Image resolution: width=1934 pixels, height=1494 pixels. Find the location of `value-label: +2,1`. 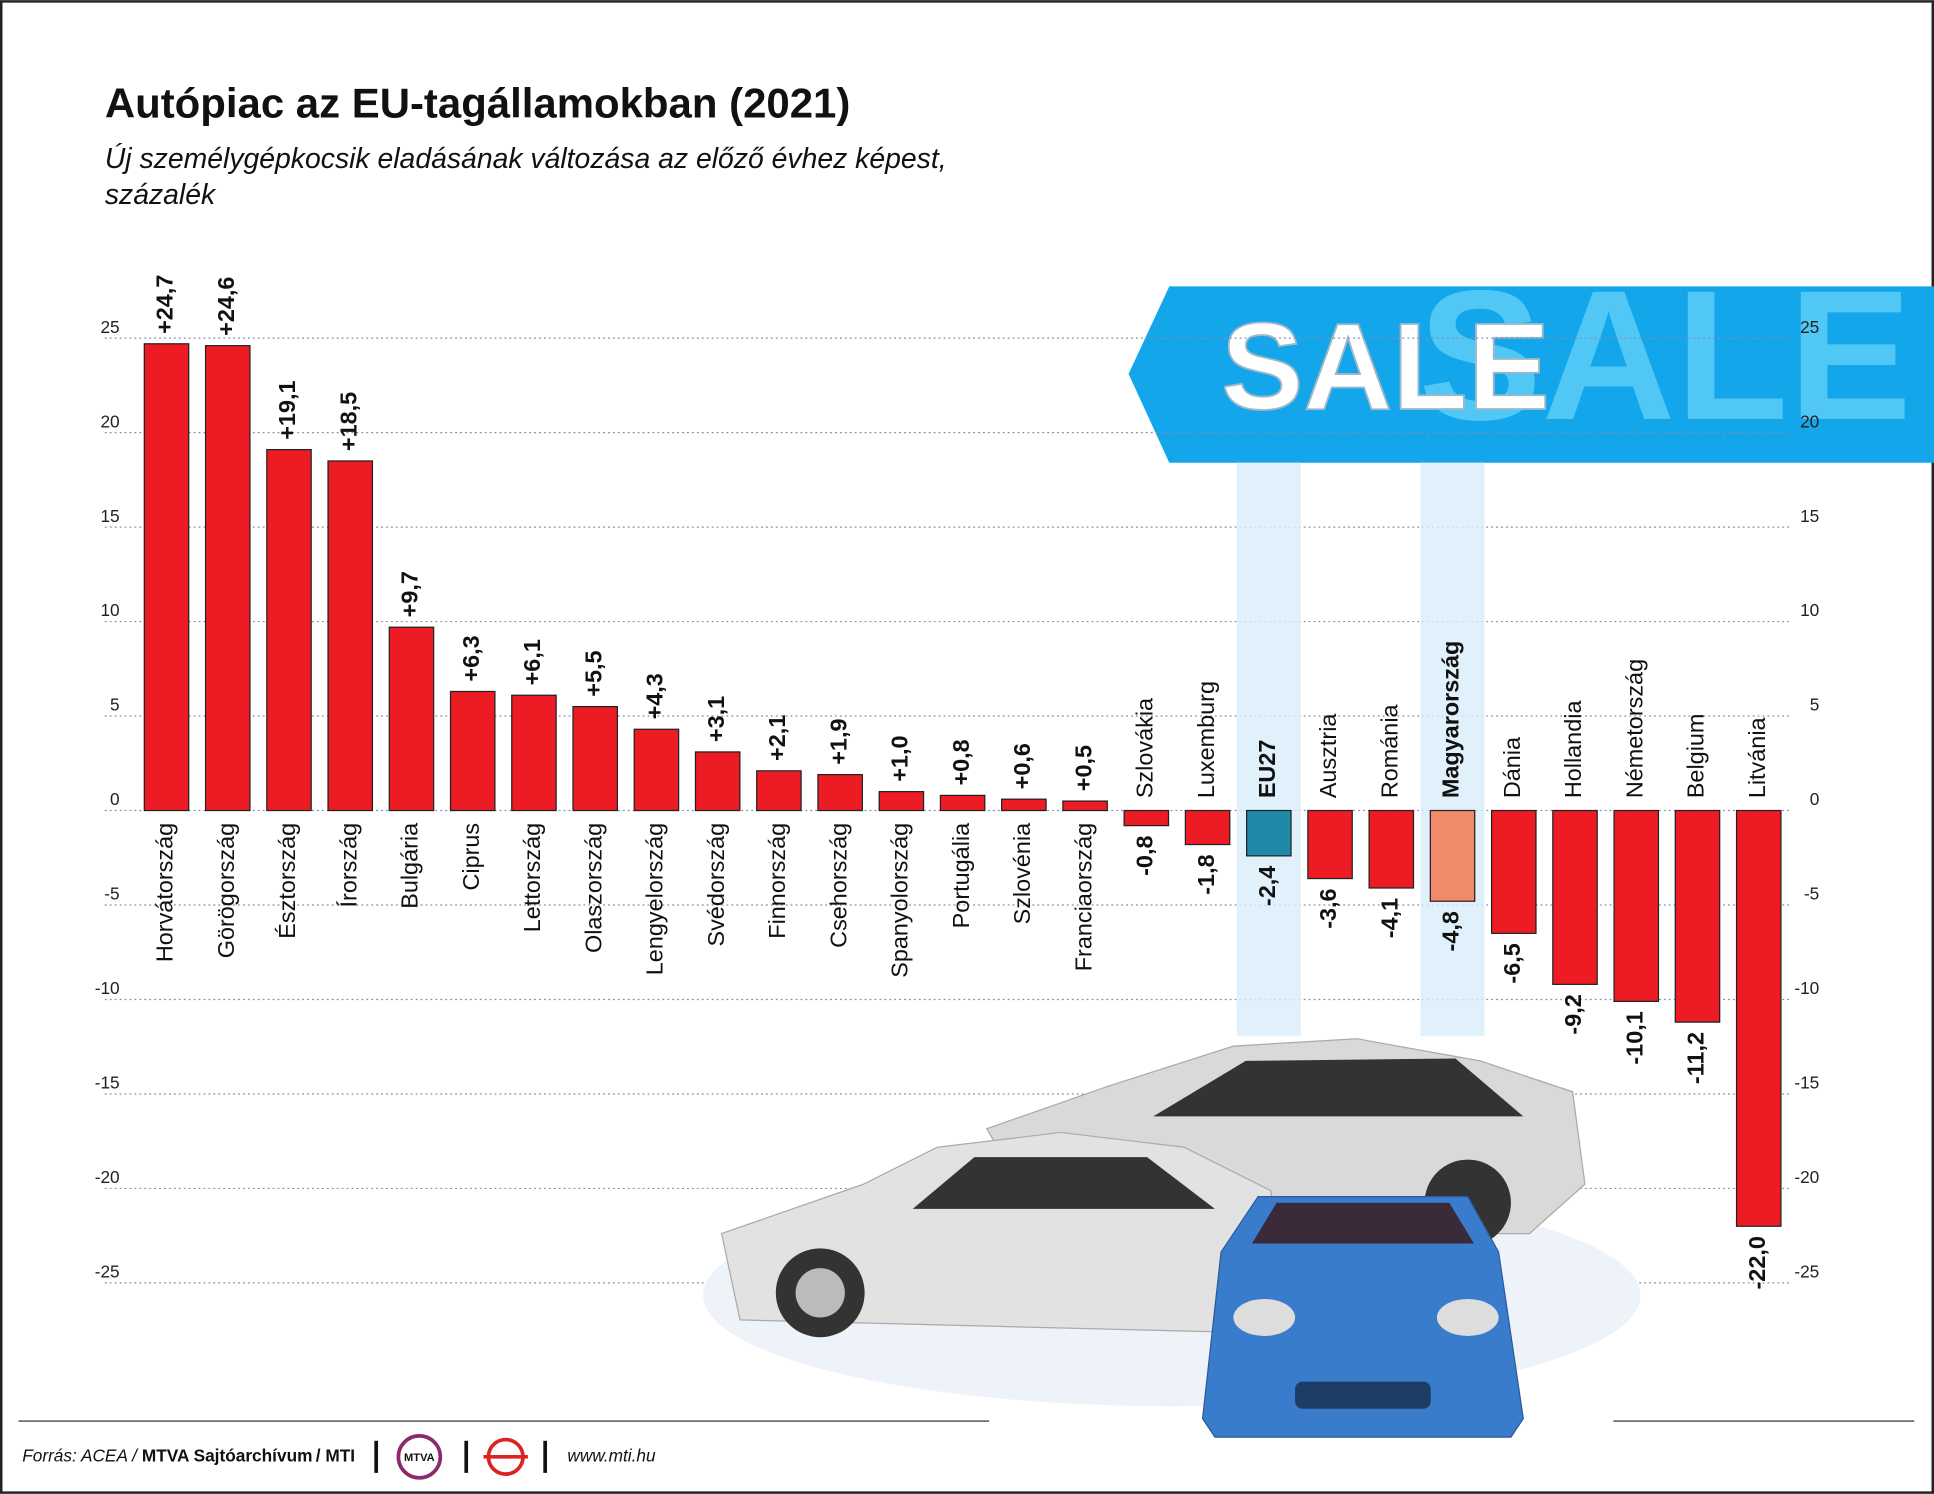

value-label: +2,1 is located at coordinates (777, 738).